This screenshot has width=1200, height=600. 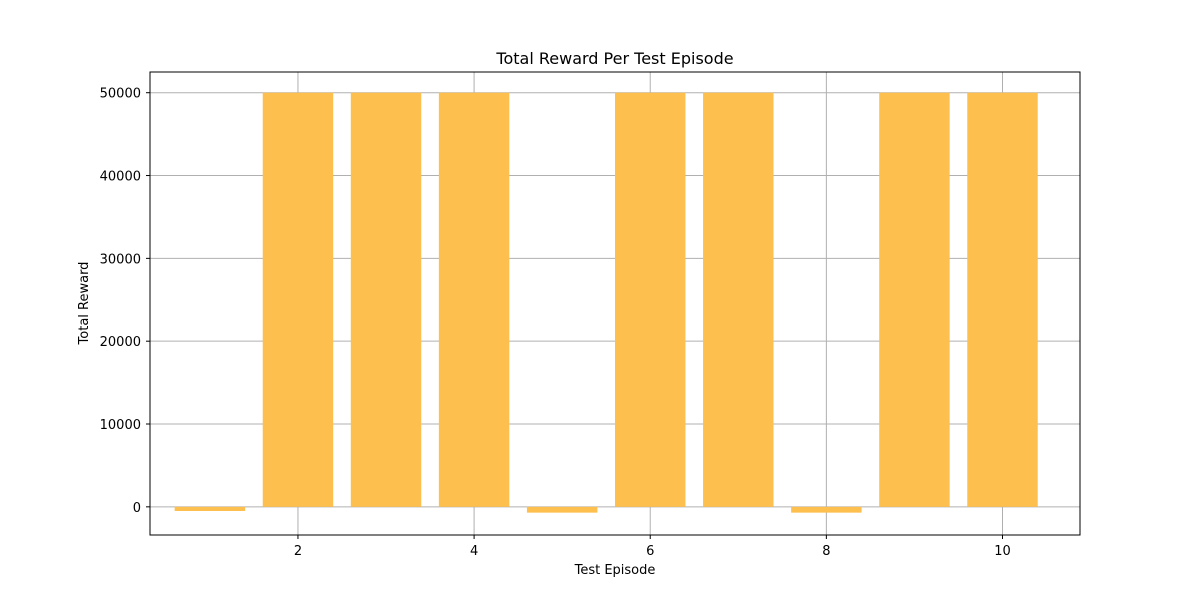 I want to click on y-tick-label: 0, so click(x=137, y=508).